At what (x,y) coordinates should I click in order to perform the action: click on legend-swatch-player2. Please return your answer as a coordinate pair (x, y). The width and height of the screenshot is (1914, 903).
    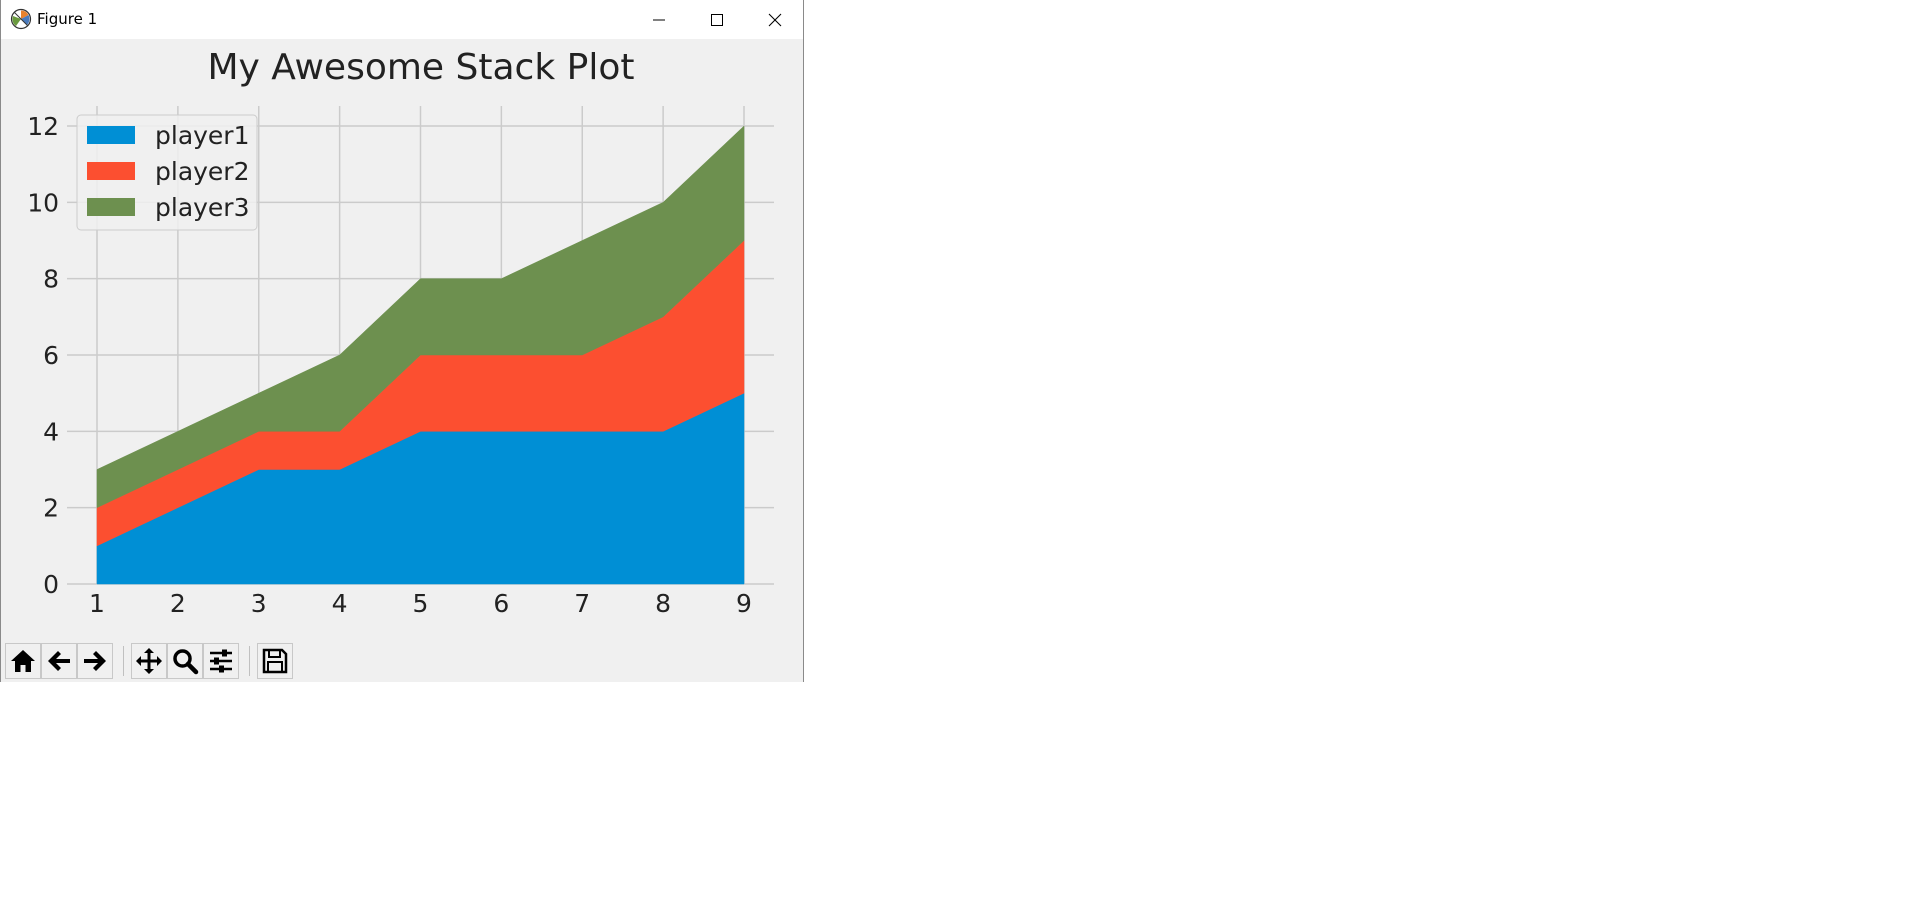
    Looking at the image, I should click on (111, 171).